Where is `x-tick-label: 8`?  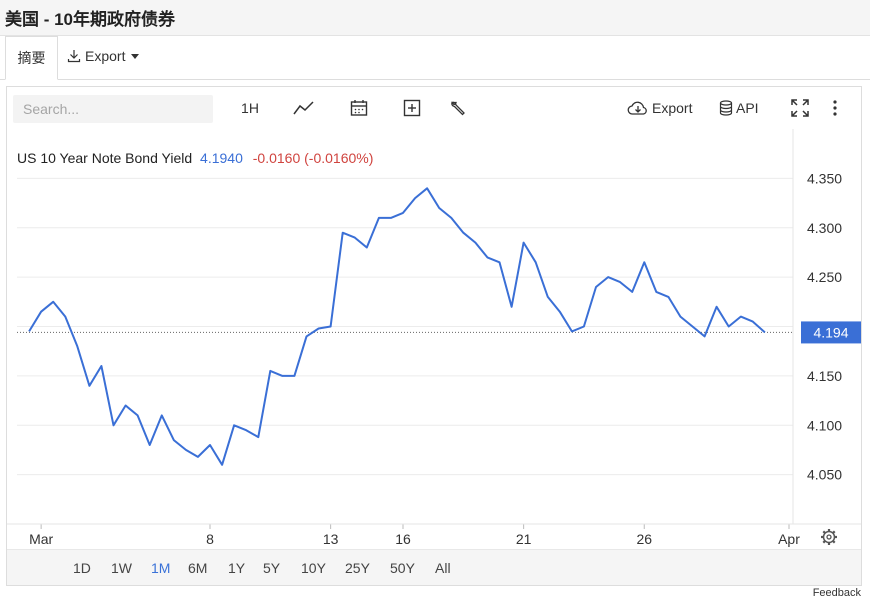 x-tick-label: 8 is located at coordinates (210, 539).